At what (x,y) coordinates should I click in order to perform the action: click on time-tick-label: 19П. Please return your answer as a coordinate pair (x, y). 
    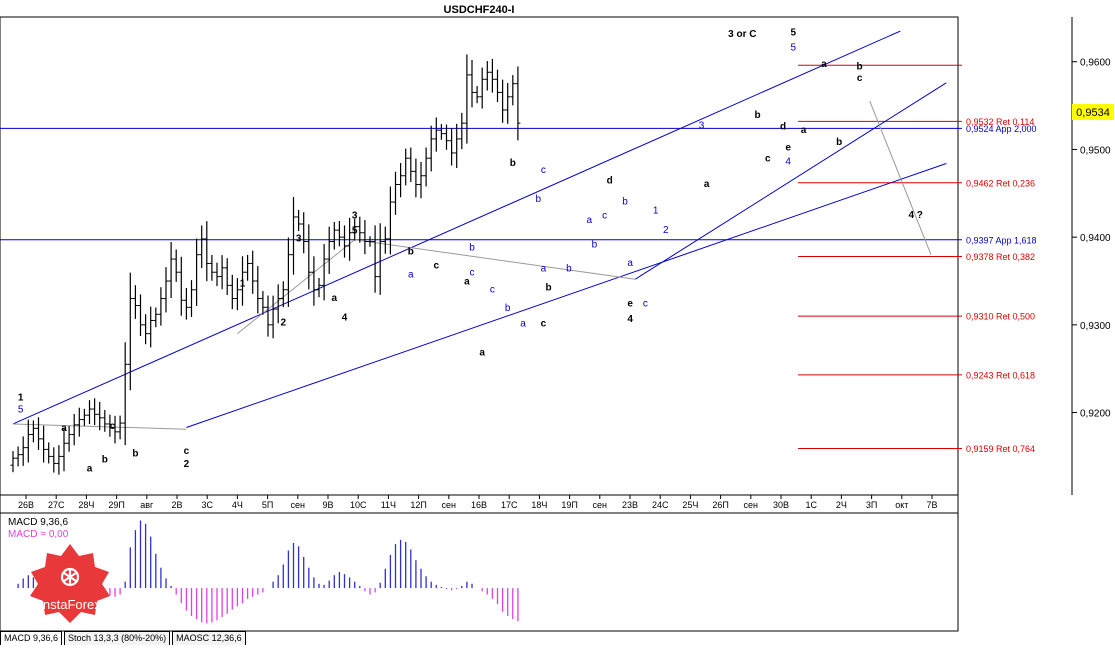
    Looking at the image, I should click on (569, 505).